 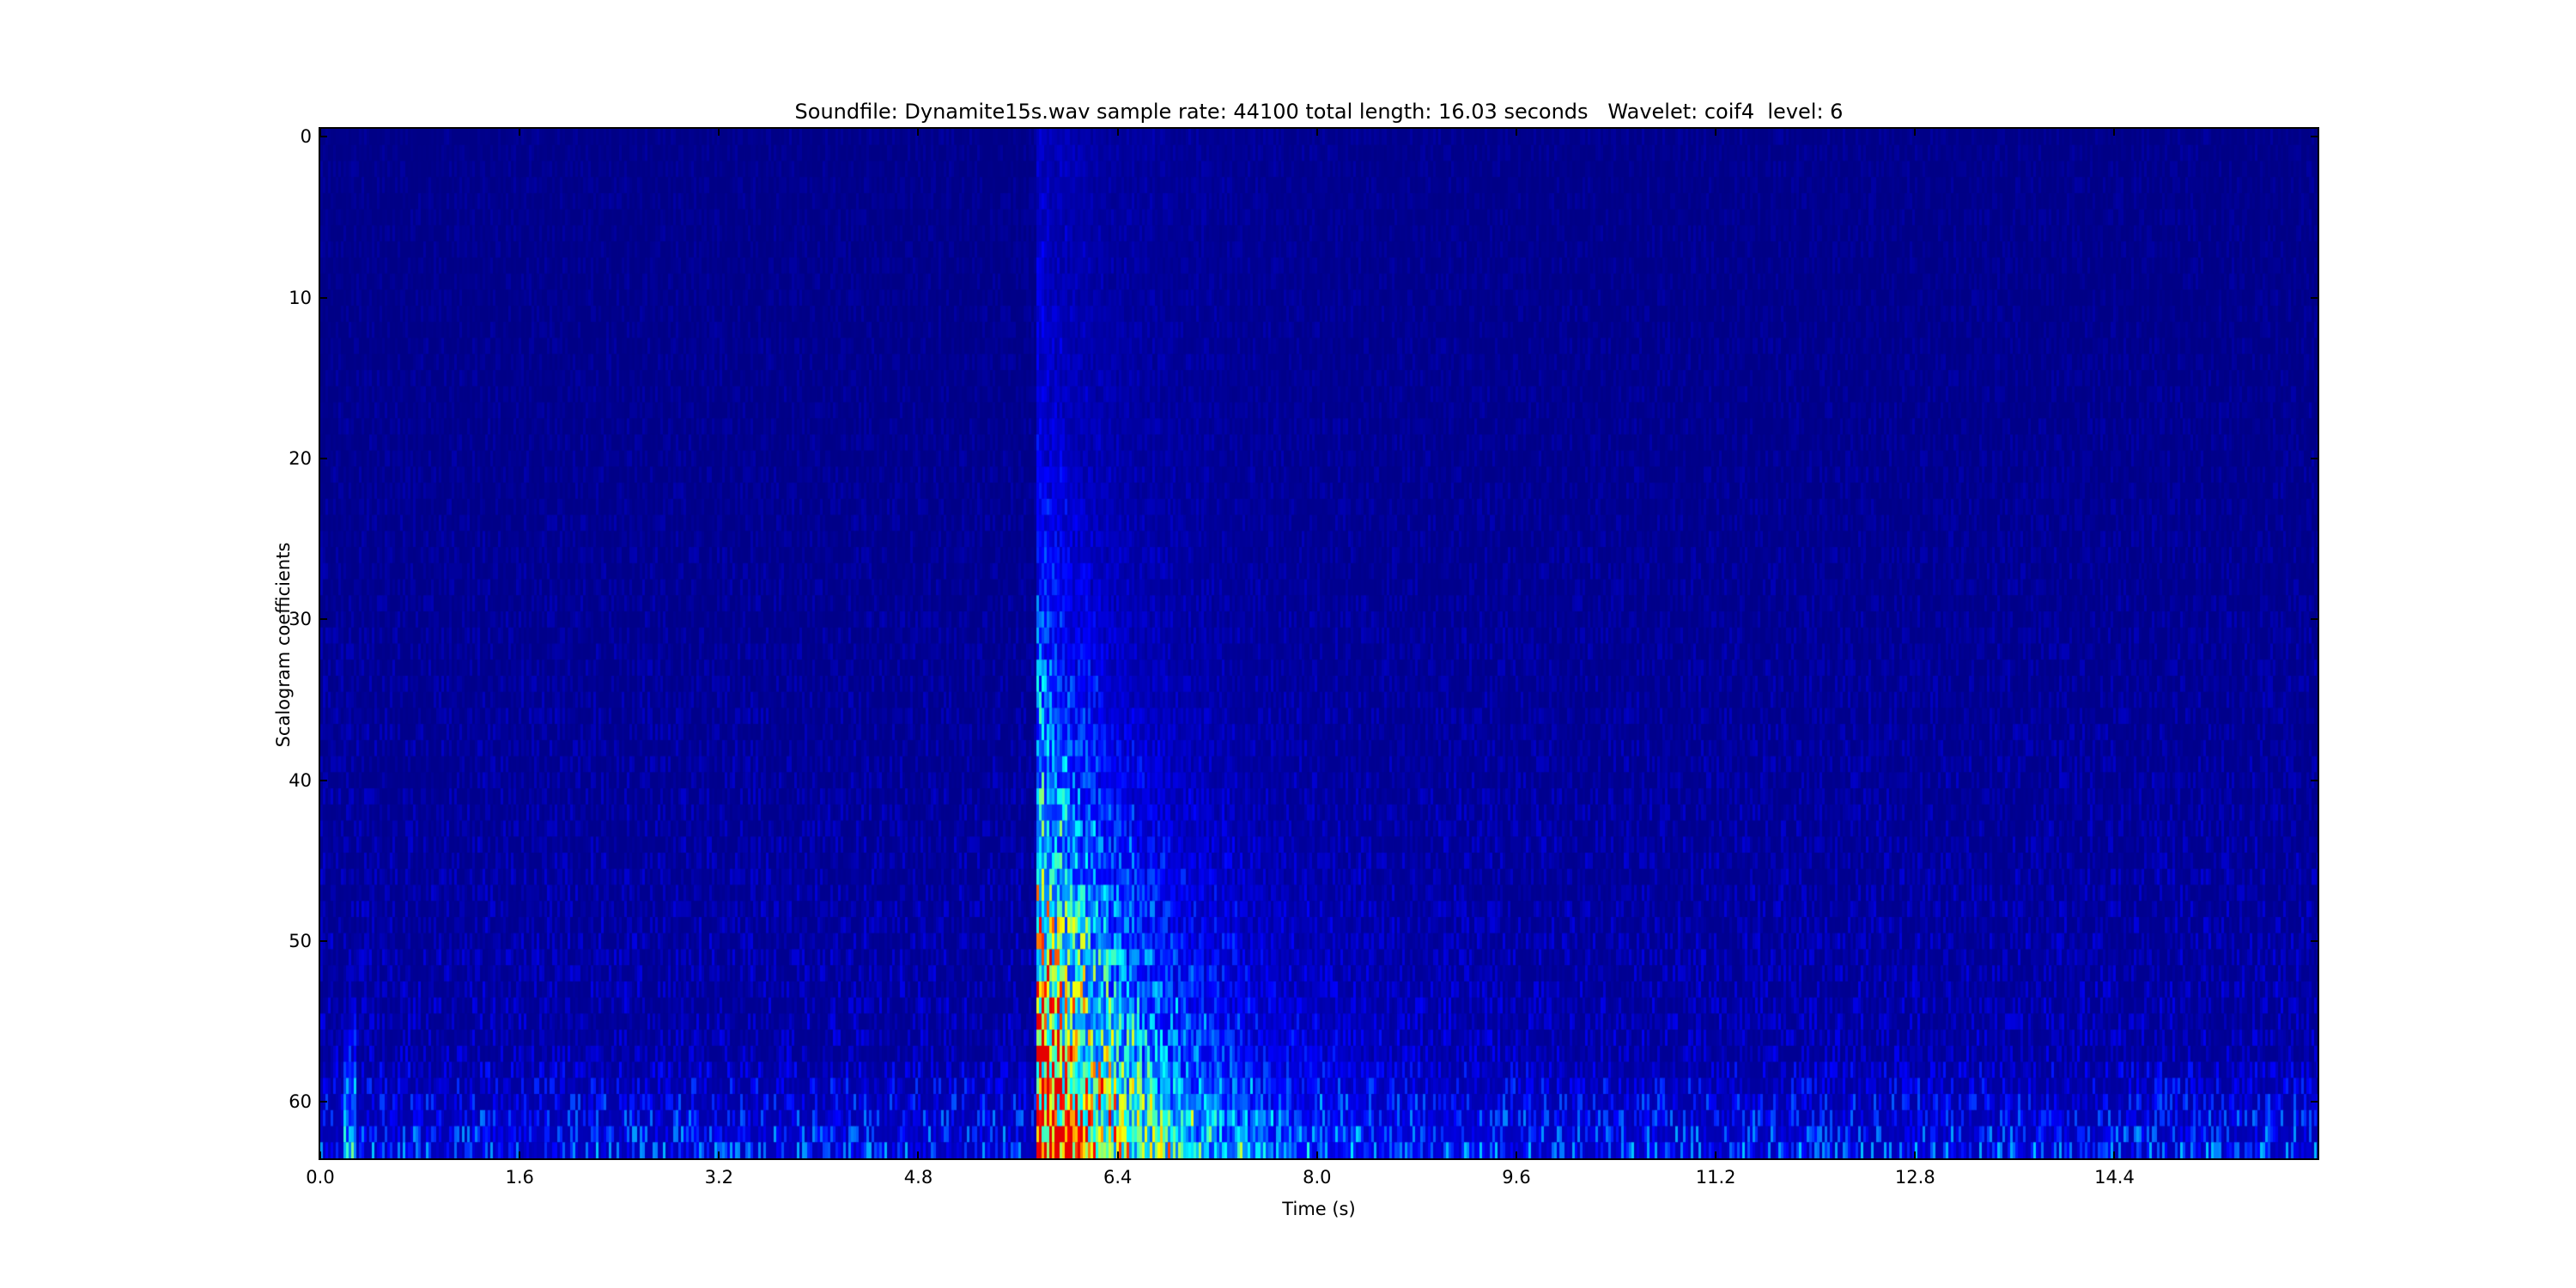 What do you see at coordinates (301, 780) in the screenshot?
I see `y-tick-label: 40` at bounding box center [301, 780].